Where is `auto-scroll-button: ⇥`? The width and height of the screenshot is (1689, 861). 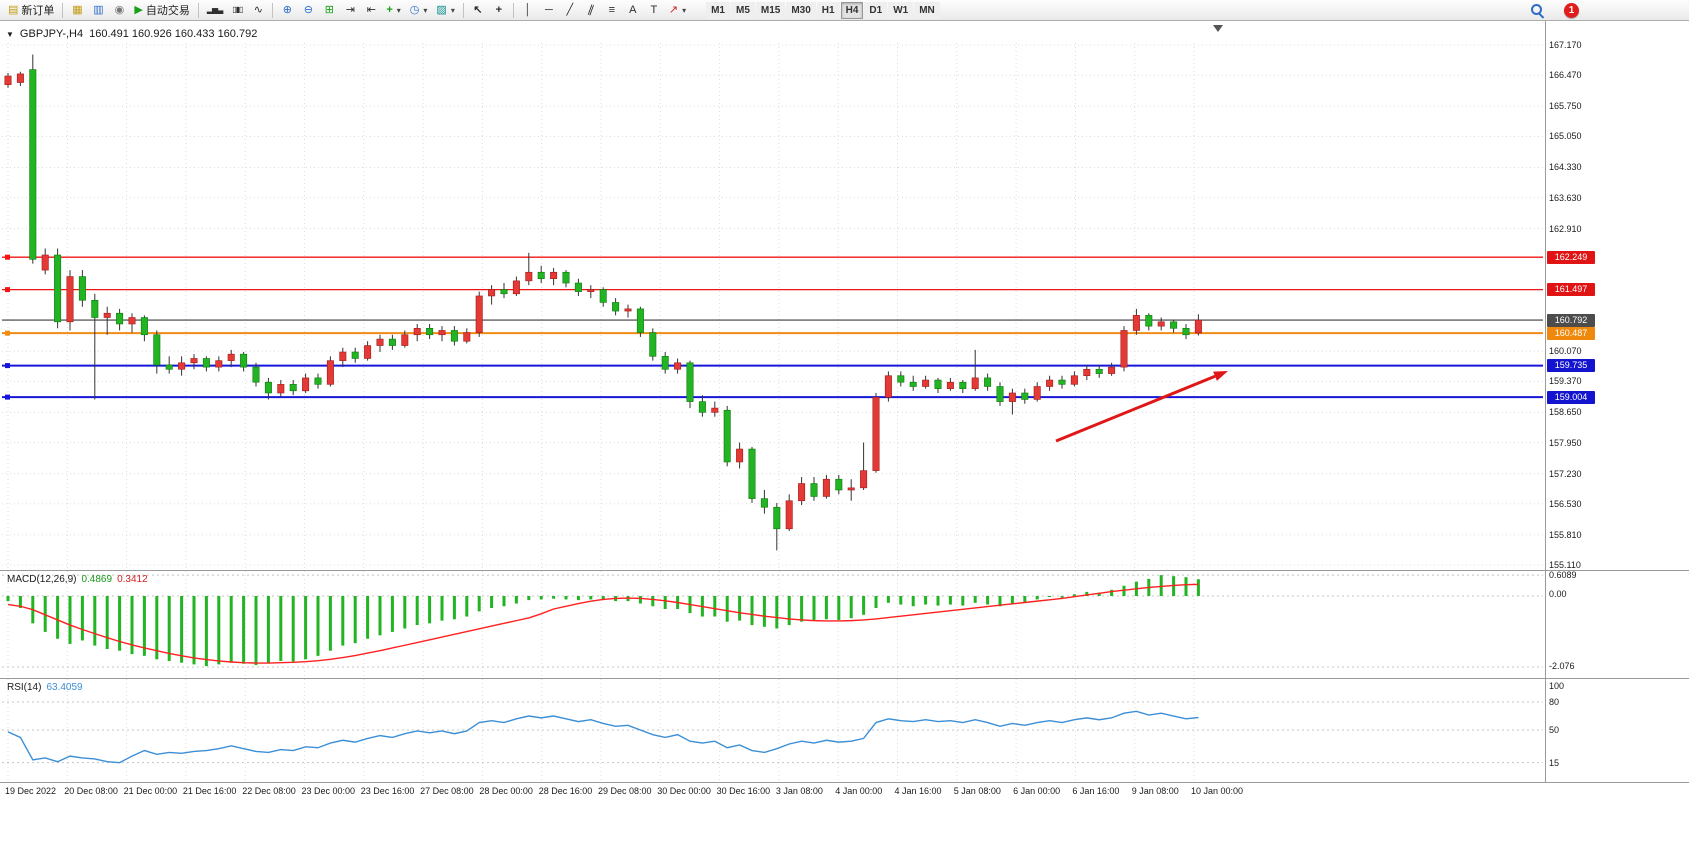
auto-scroll-button: ⇥ is located at coordinates (350, 10).